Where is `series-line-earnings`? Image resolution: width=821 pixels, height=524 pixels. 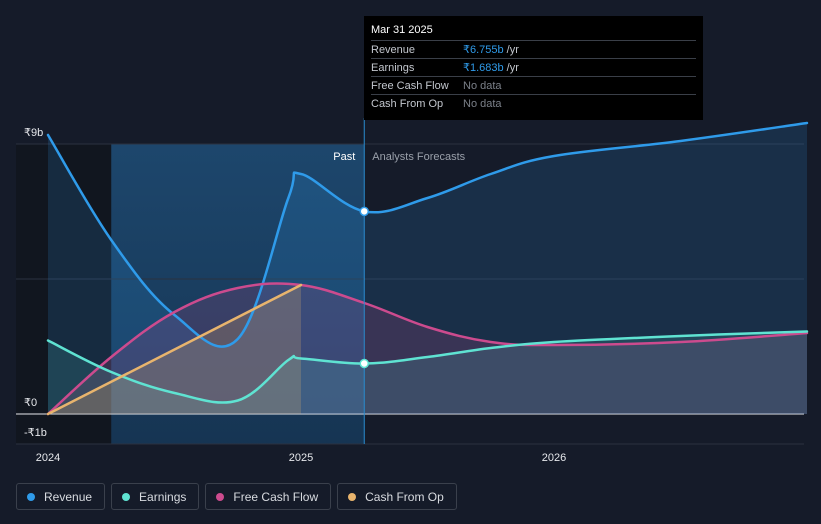
series-line-earnings is located at coordinates (427, 367).